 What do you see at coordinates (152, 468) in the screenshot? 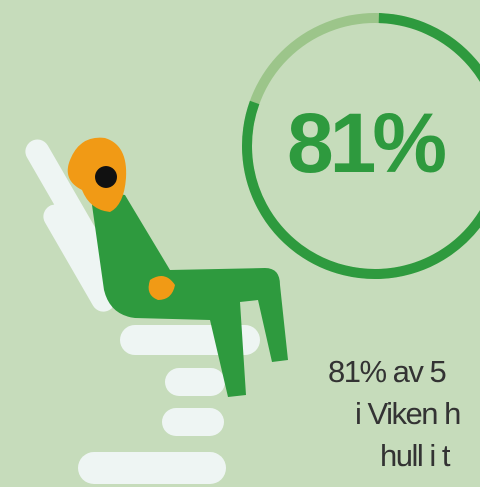
I see `chair-foot` at bounding box center [152, 468].